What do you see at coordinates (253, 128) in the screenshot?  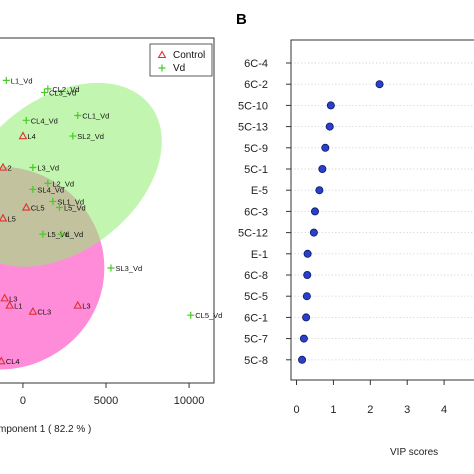 I see `vip-category-label: 5C-13` at bounding box center [253, 128].